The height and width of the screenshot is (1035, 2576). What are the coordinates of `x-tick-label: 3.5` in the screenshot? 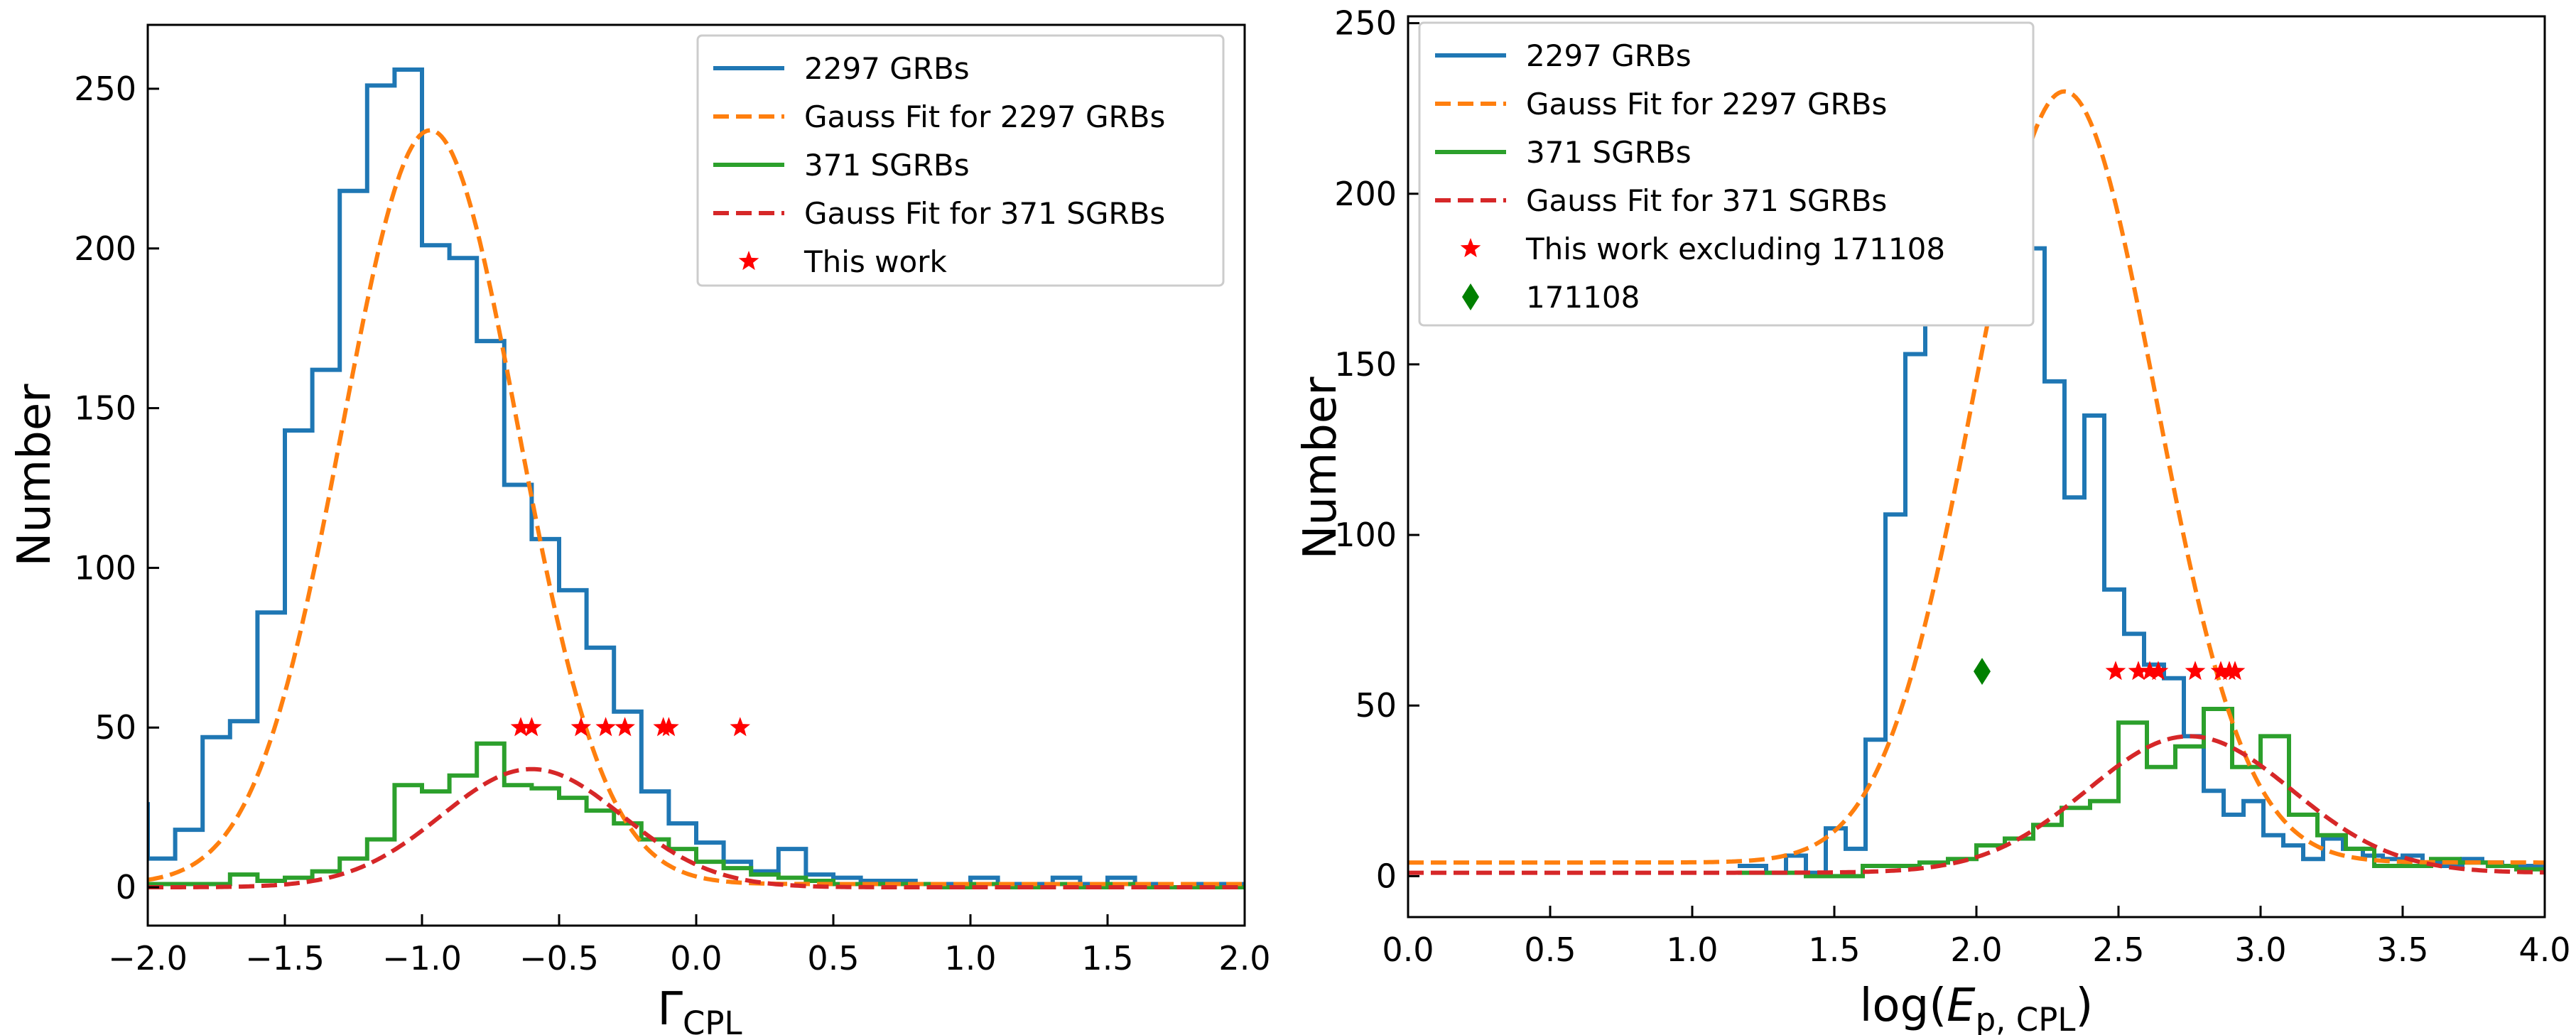 It's located at (2402, 950).